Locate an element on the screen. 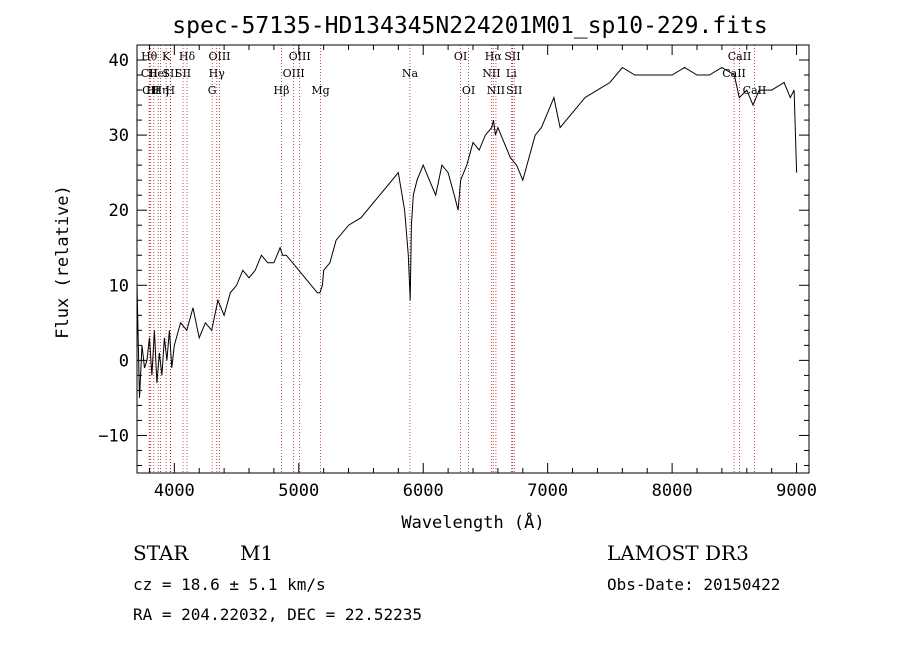 The image size is (900, 649). line-label-20: OI is located at coordinates (468, 90).